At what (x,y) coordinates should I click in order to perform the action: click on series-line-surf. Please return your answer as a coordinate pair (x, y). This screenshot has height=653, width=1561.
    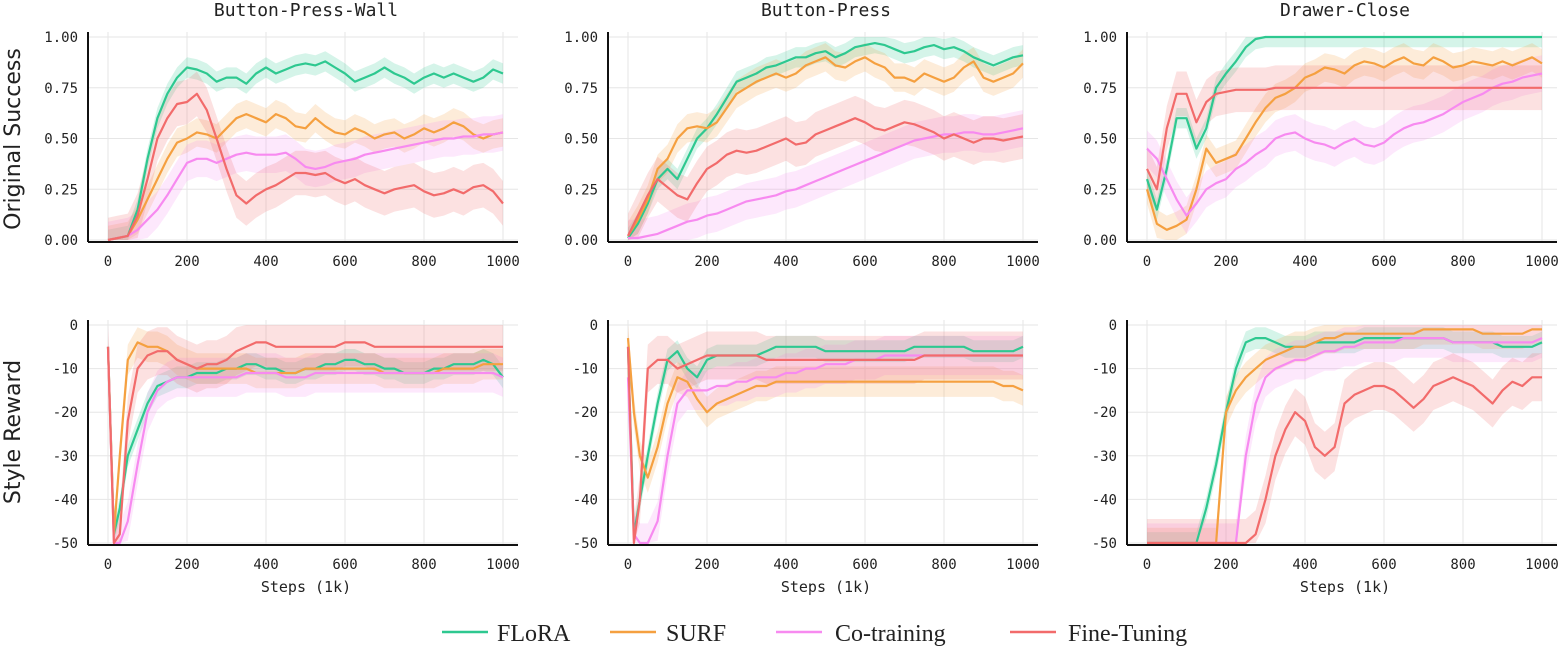
    Looking at the image, I should click on (825, 146).